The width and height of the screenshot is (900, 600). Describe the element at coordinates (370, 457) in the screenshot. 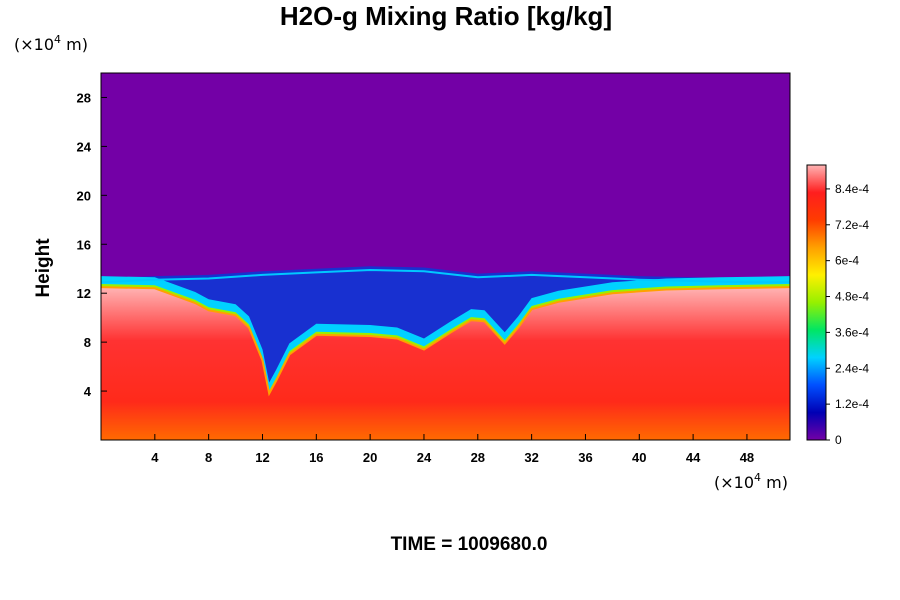

I see `x-tick-label: 20` at that location.